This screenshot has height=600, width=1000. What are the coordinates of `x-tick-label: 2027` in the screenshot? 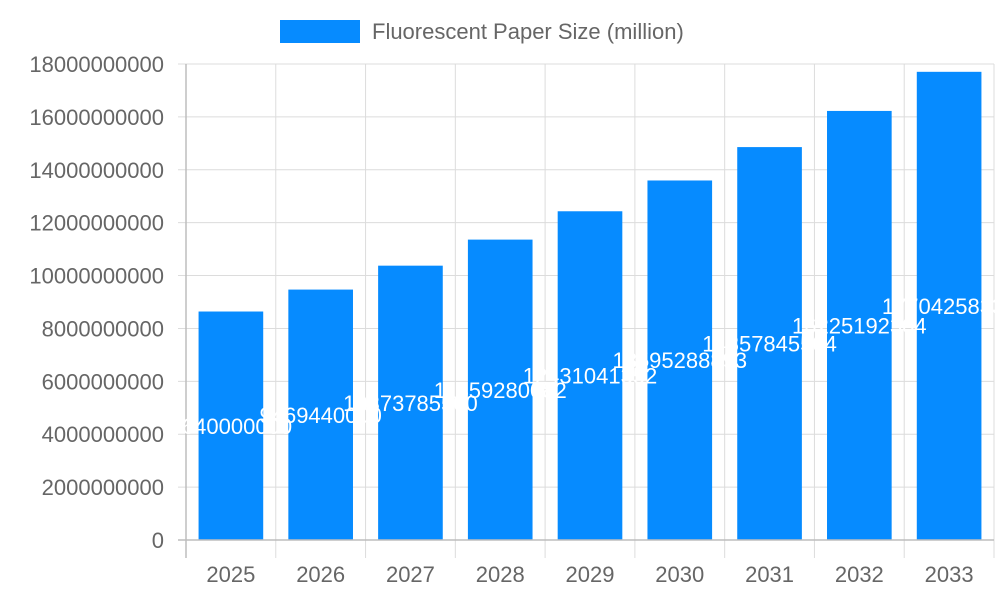 It's located at (410, 574).